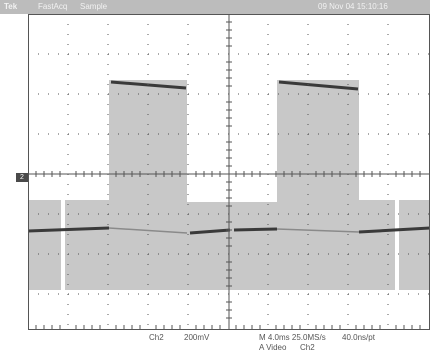  I want to click on trigger-source-readout: Ch2, so click(307, 347).